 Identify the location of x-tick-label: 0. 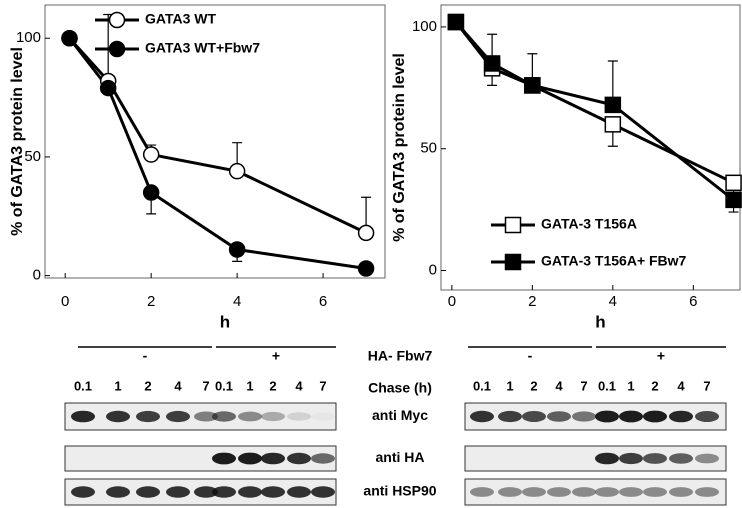
(65, 301).